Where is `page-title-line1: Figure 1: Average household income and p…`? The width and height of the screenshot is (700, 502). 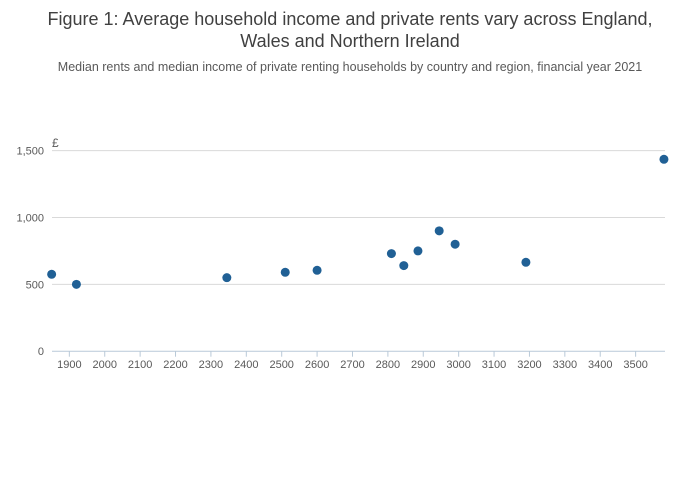 page-title-line1: Figure 1: Average household income and p… is located at coordinates (350, 19).